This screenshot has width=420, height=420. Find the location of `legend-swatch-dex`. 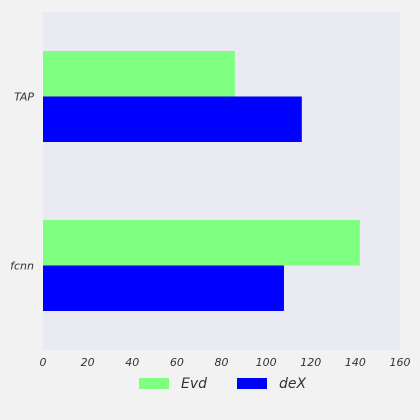

legend-swatch-dex is located at coordinates (252, 383).